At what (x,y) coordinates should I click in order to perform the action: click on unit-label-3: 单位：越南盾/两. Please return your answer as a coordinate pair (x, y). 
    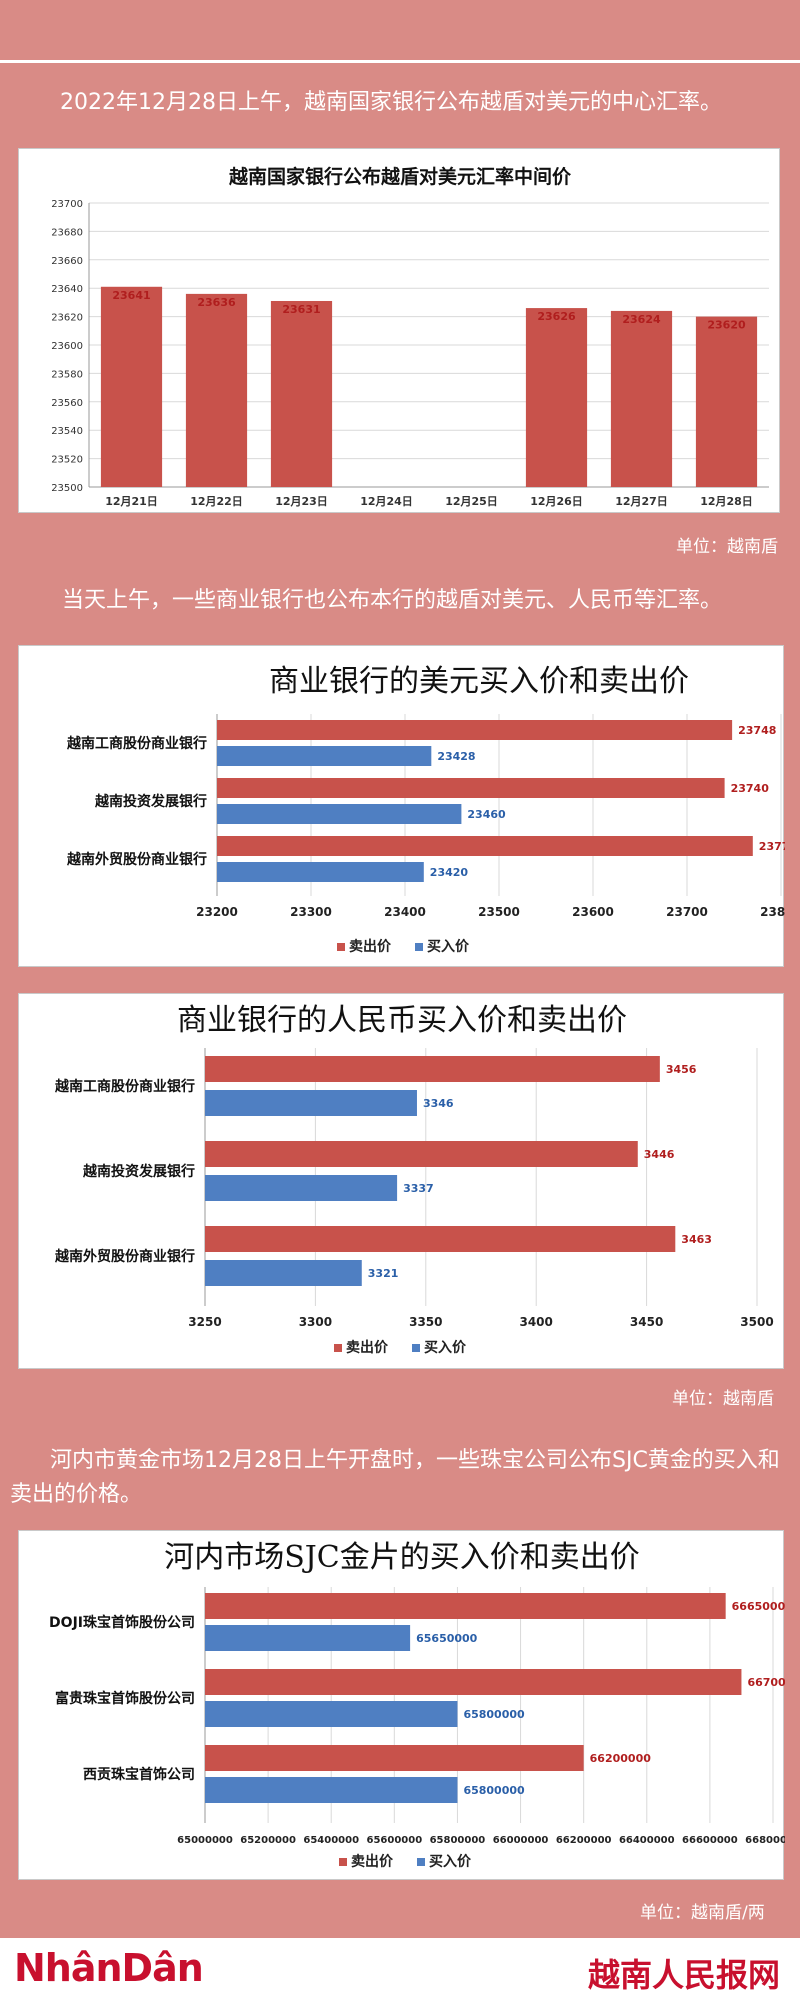
    Looking at the image, I should click on (702, 1913).